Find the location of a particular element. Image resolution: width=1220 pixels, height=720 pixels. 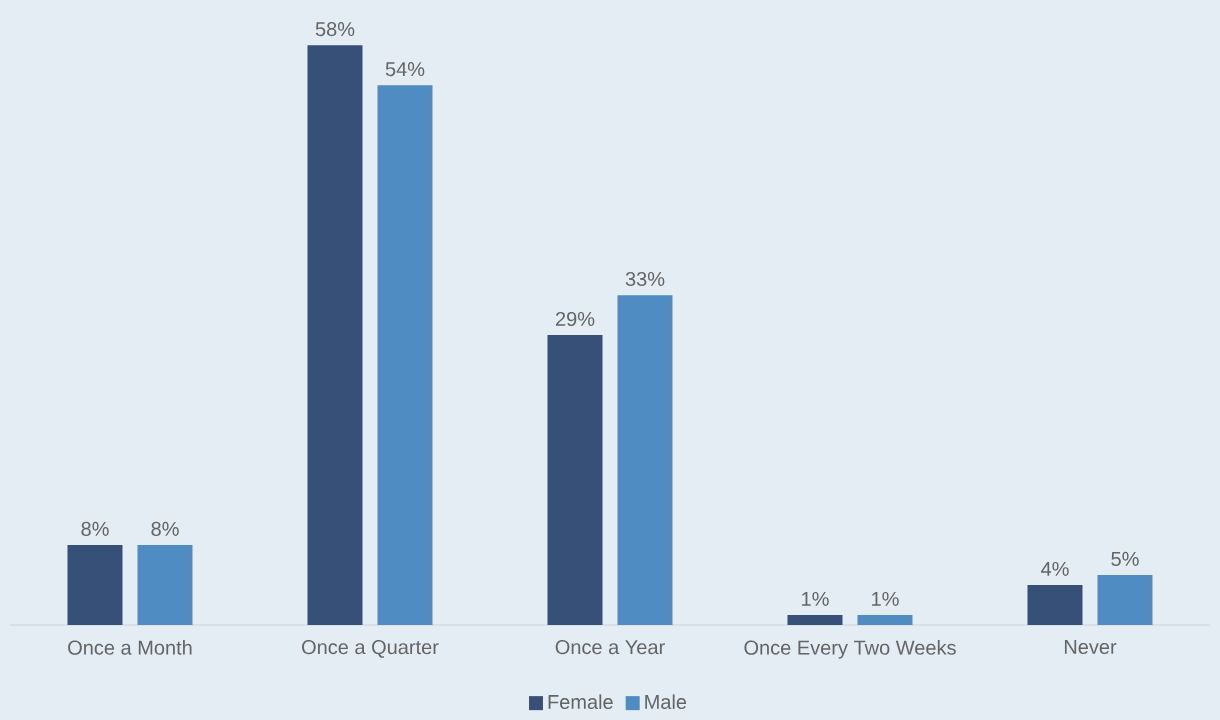

legend-label: Male is located at coordinates (666, 702).